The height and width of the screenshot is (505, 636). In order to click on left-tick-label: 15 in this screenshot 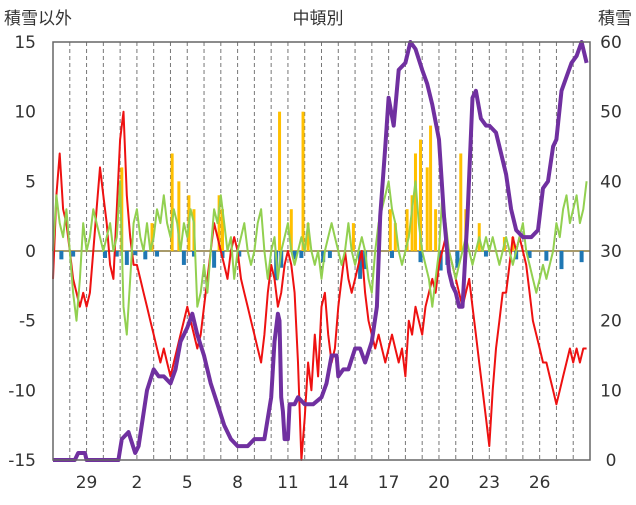, I will do `click(25, 43)`.